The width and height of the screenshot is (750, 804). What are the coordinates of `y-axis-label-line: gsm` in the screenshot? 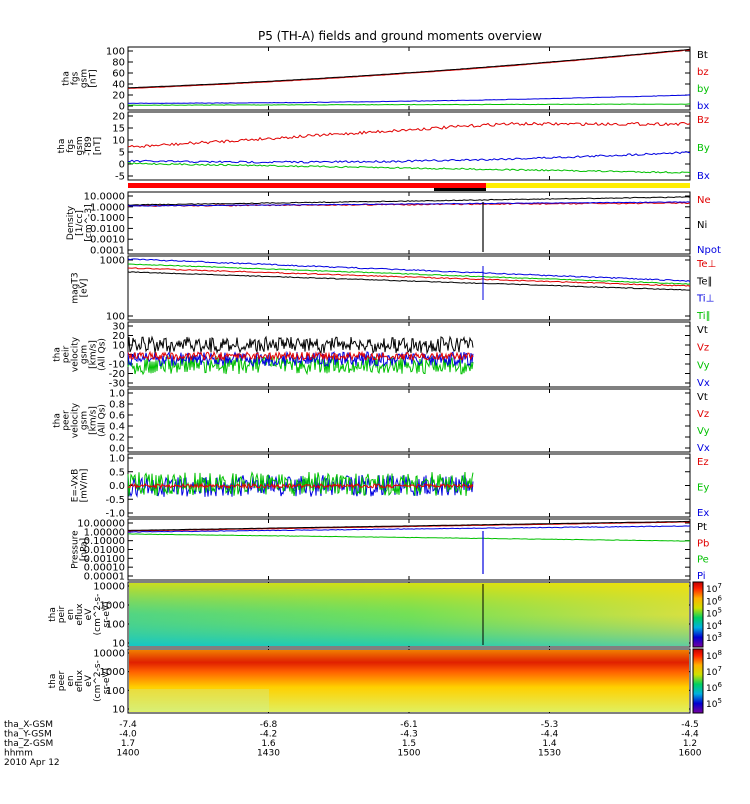 It's located at (80, 145).